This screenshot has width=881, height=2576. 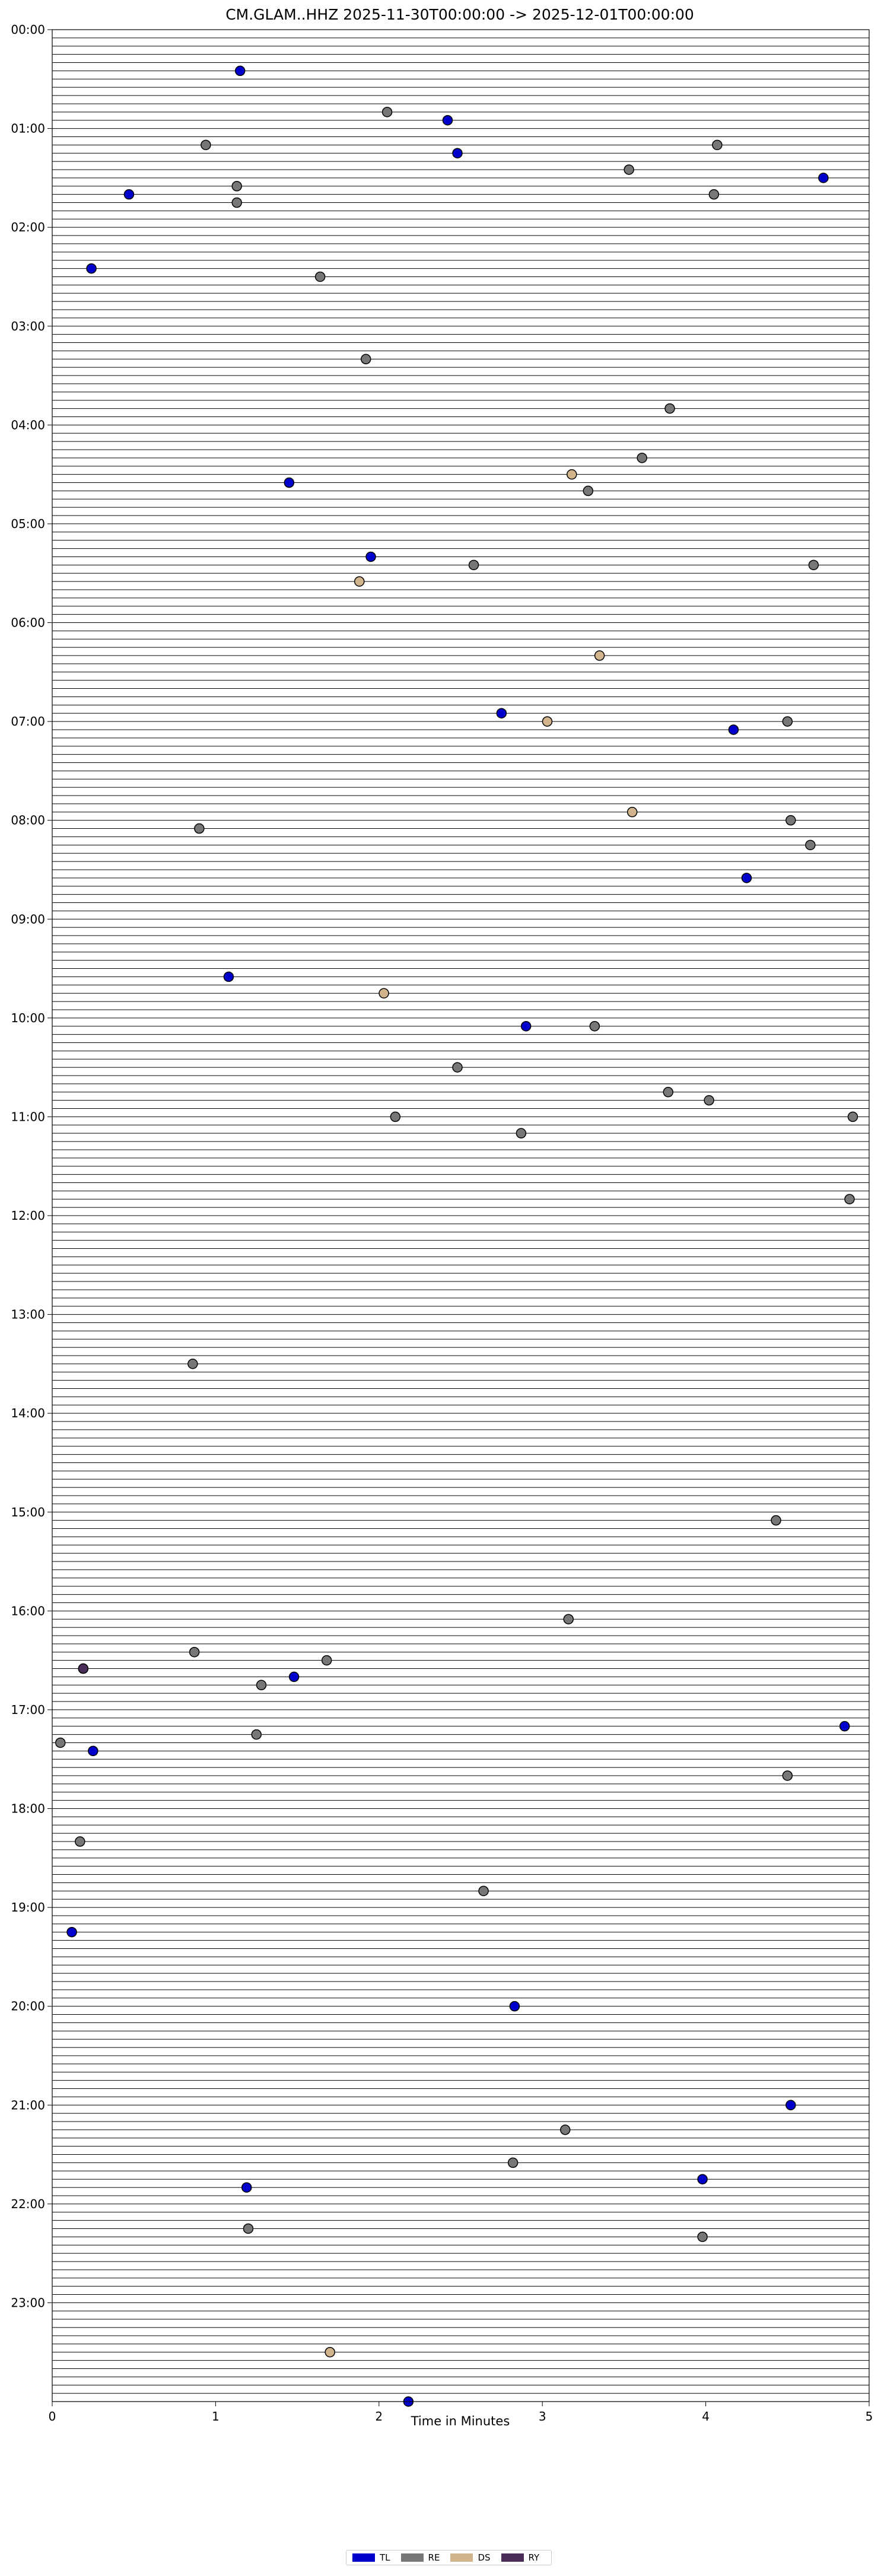 What do you see at coordinates (542, 2416) in the screenshot?
I see `x-tick-label: 3` at bounding box center [542, 2416].